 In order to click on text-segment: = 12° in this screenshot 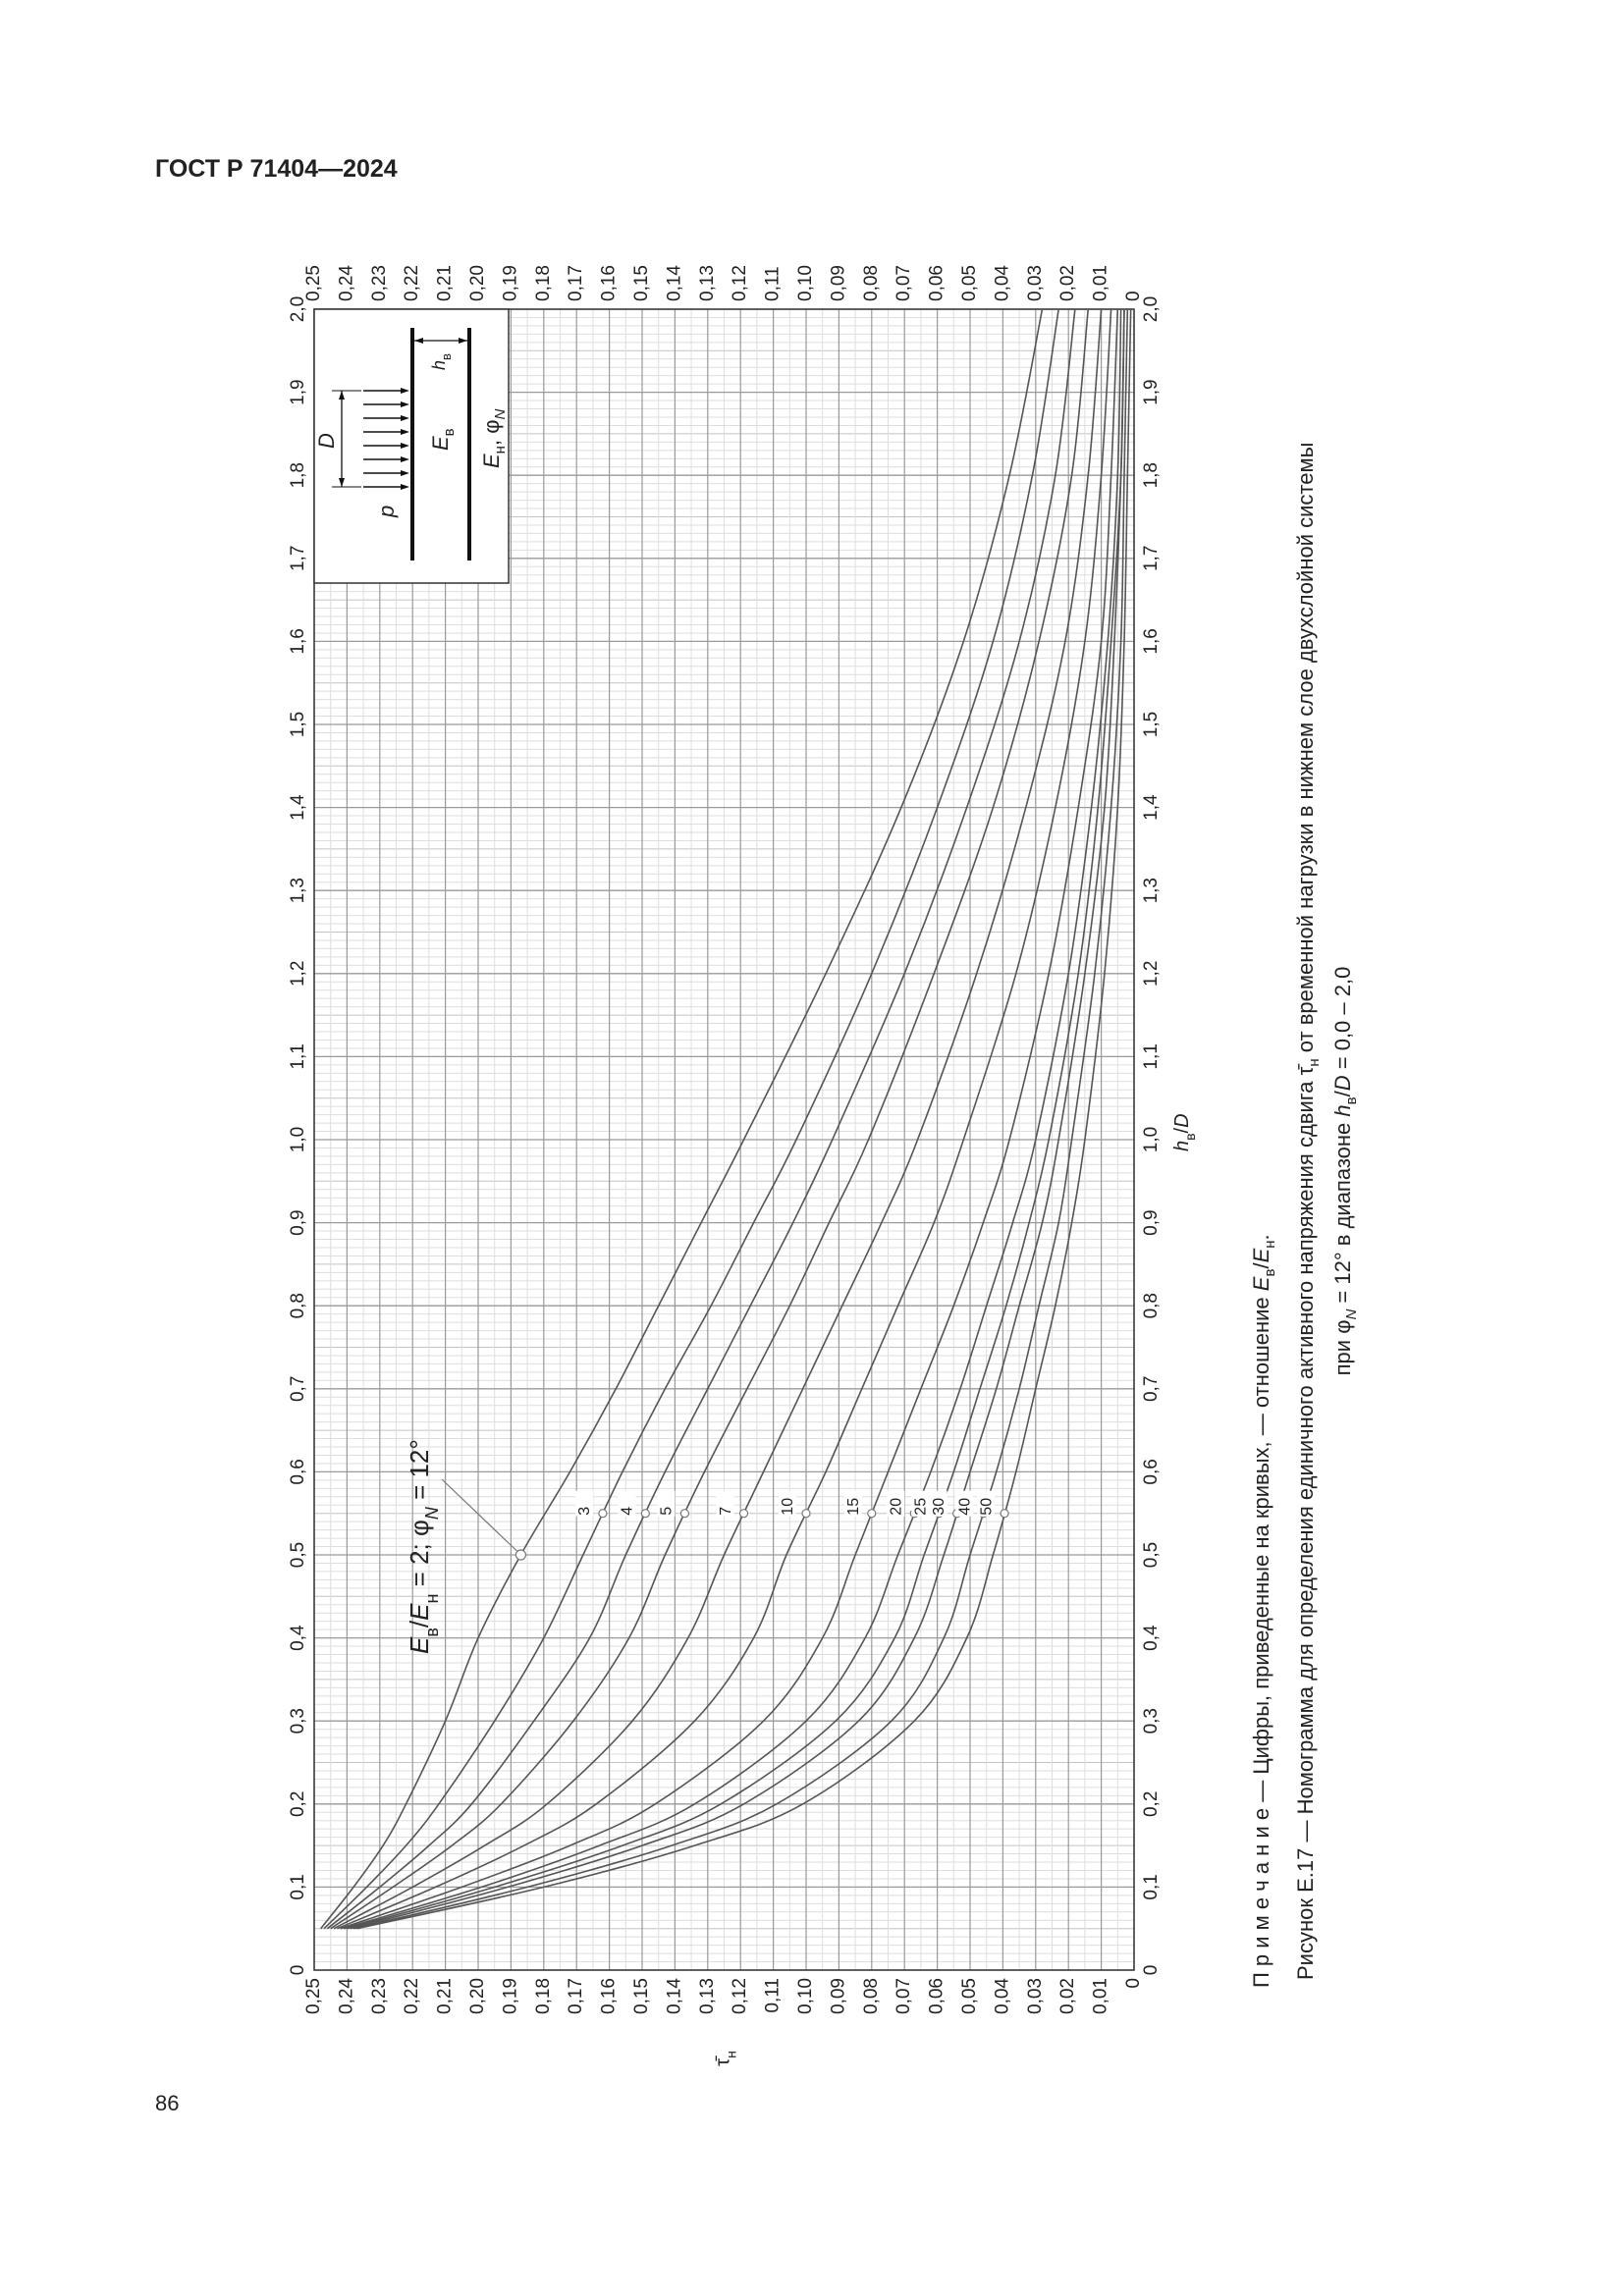, I will do `click(419, 1473)`.